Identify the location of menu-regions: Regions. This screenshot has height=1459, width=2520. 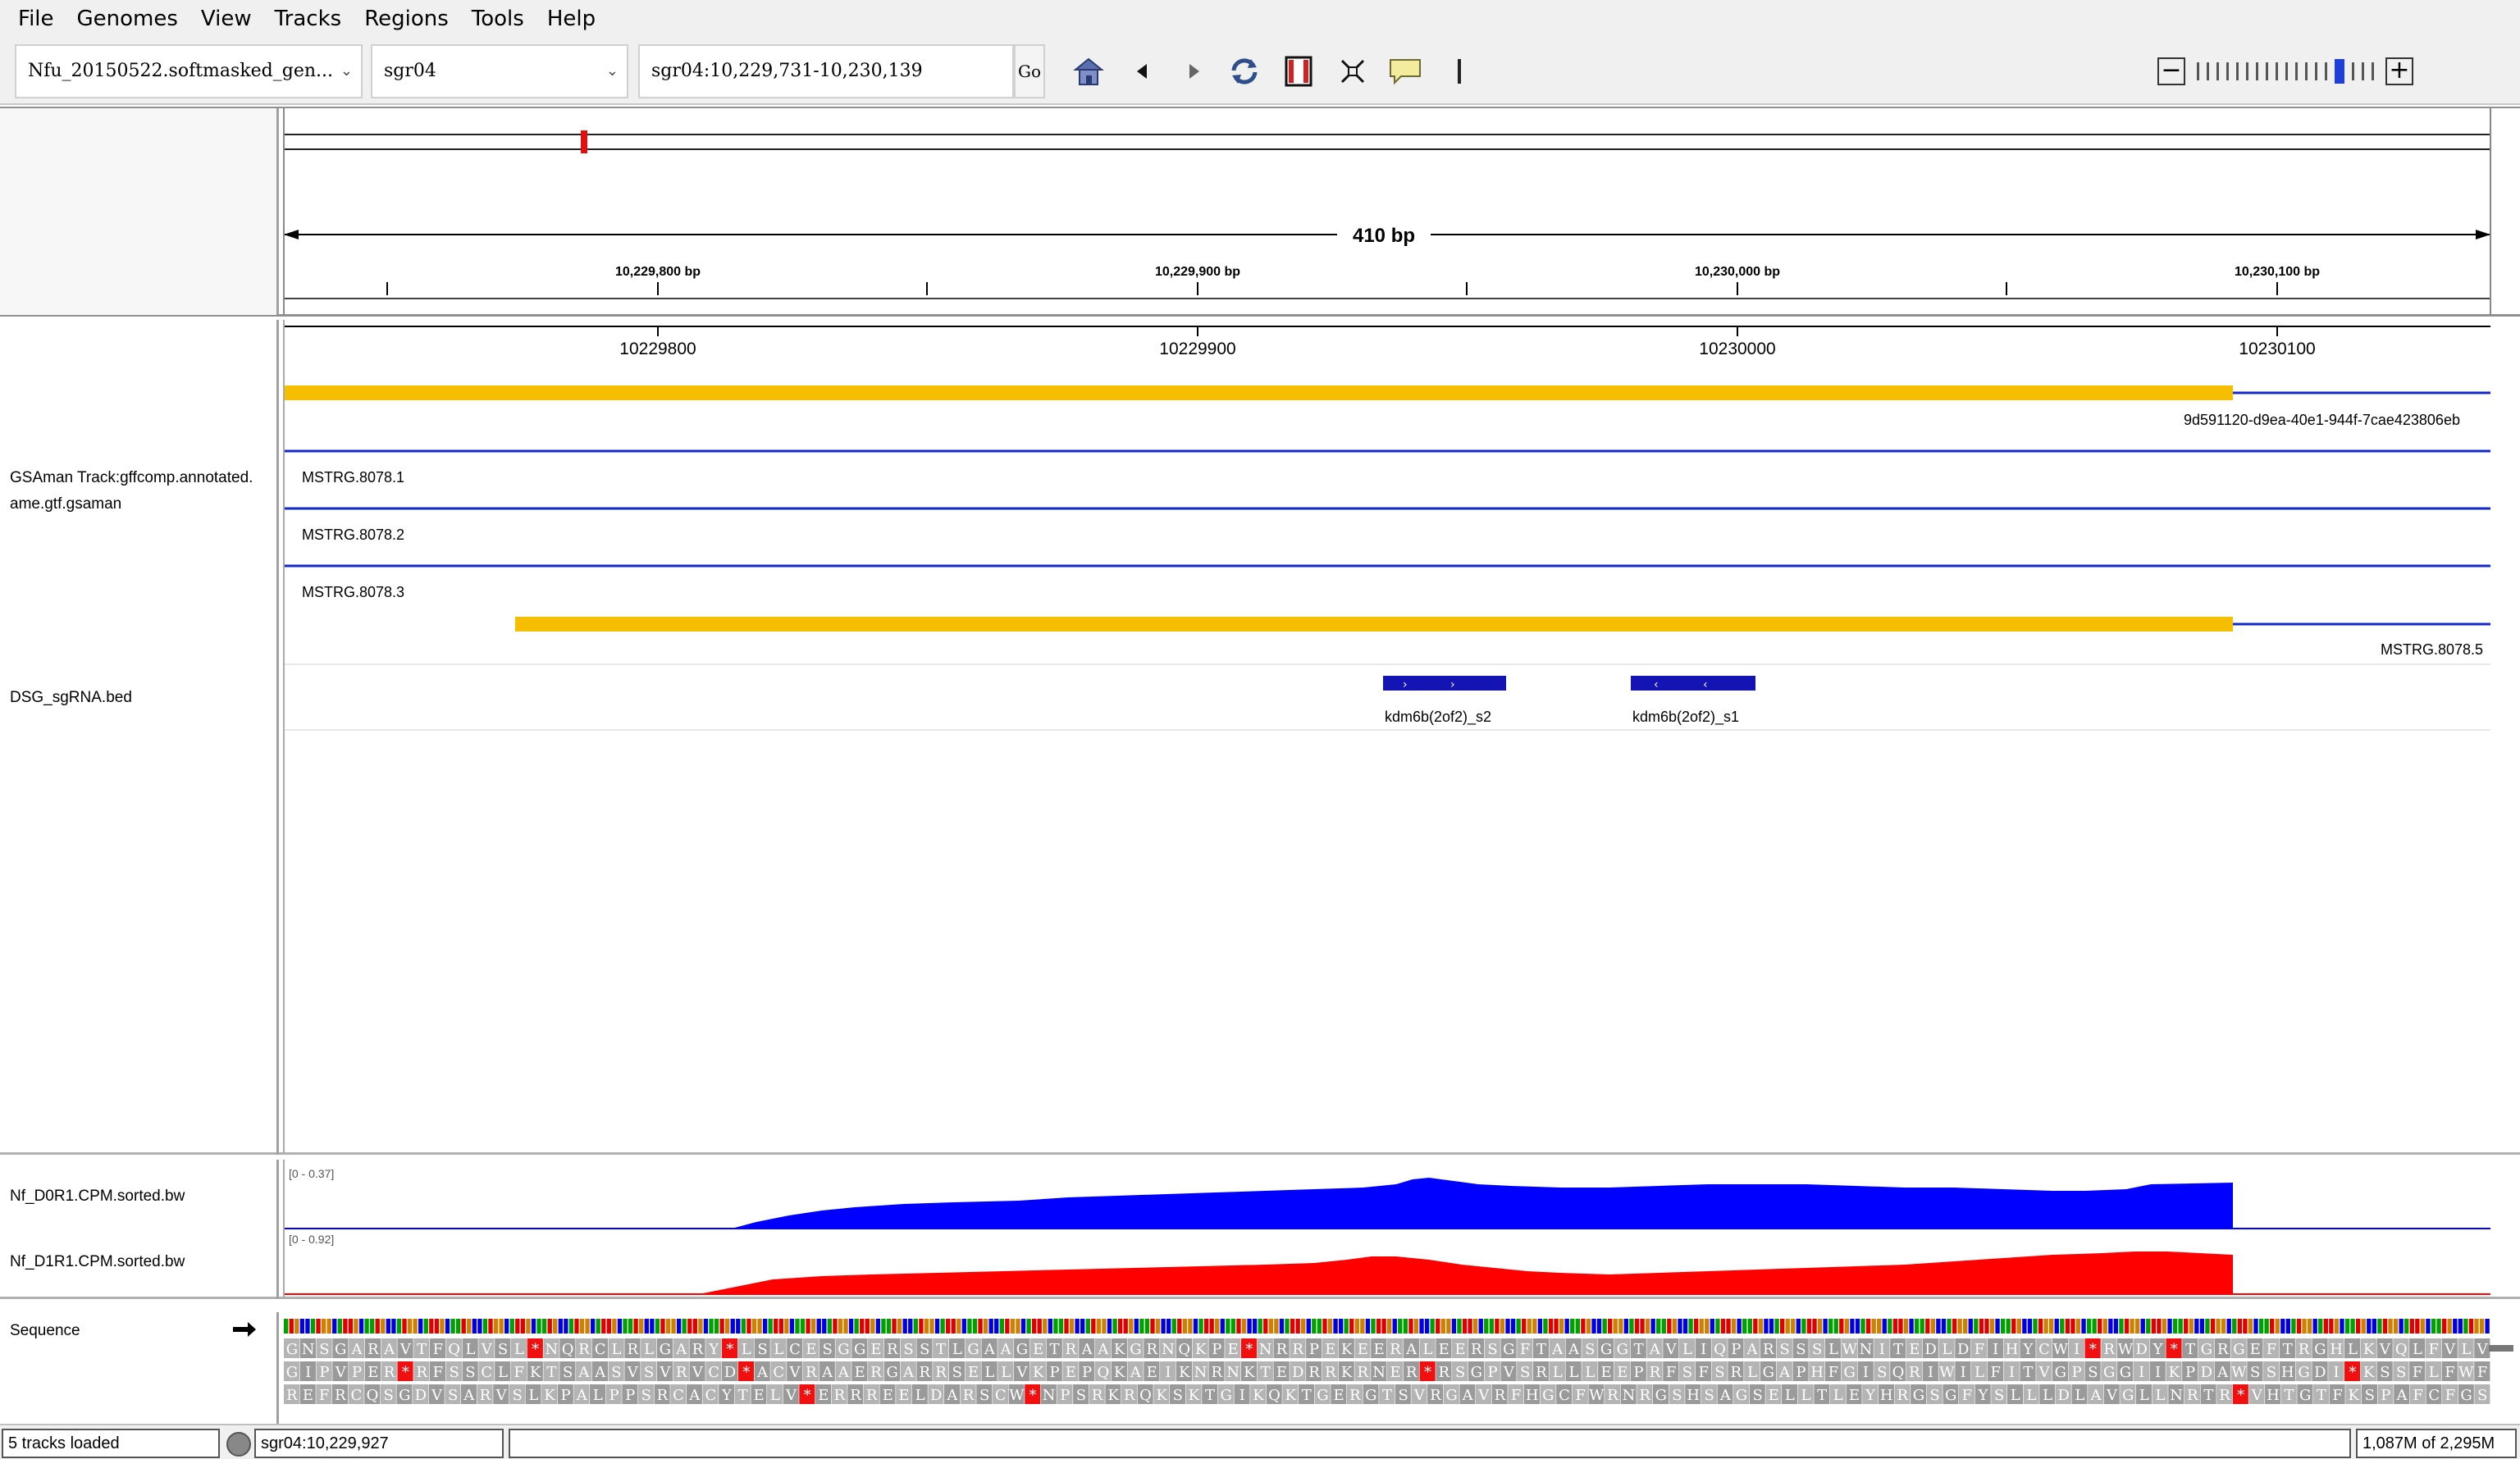
(407, 19).